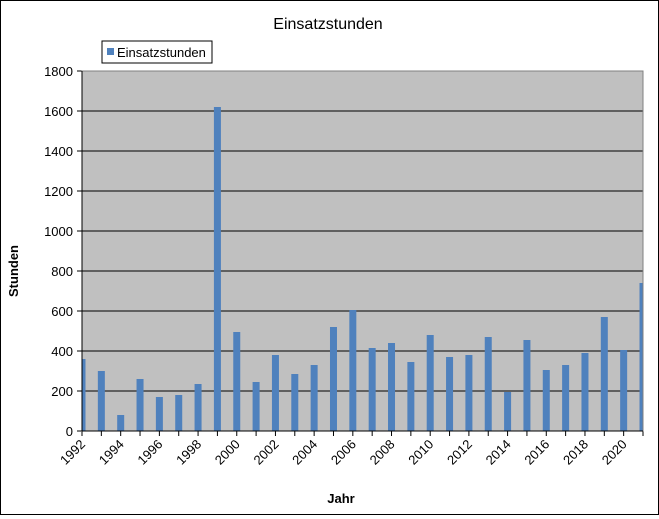 This screenshot has width=659, height=519. I want to click on x-tick-label: 1996, so click(149, 452).